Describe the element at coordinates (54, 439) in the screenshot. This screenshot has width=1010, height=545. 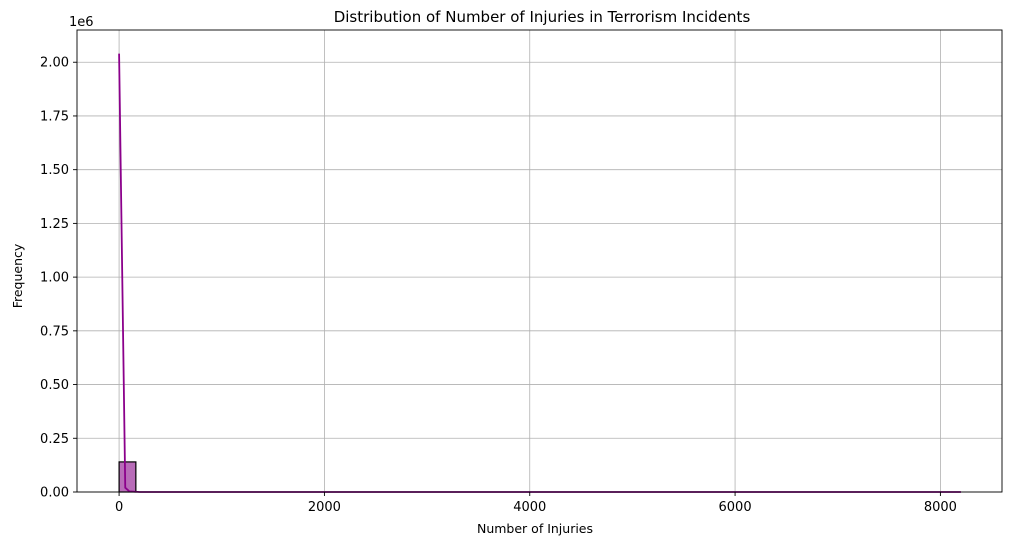
I see `y-tick-label: 0.25` at that location.